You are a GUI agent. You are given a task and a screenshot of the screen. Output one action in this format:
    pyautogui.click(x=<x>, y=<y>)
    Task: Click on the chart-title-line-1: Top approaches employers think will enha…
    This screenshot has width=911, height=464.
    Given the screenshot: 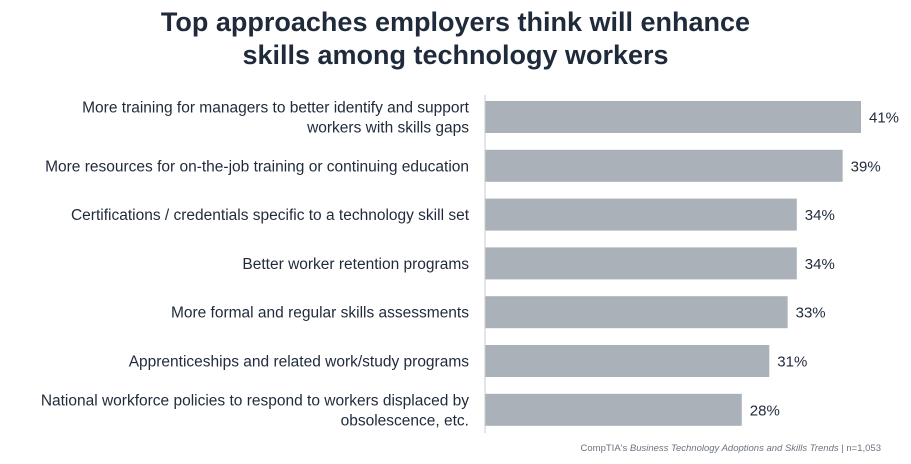 What is the action you would take?
    pyautogui.click(x=455, y=22)
    